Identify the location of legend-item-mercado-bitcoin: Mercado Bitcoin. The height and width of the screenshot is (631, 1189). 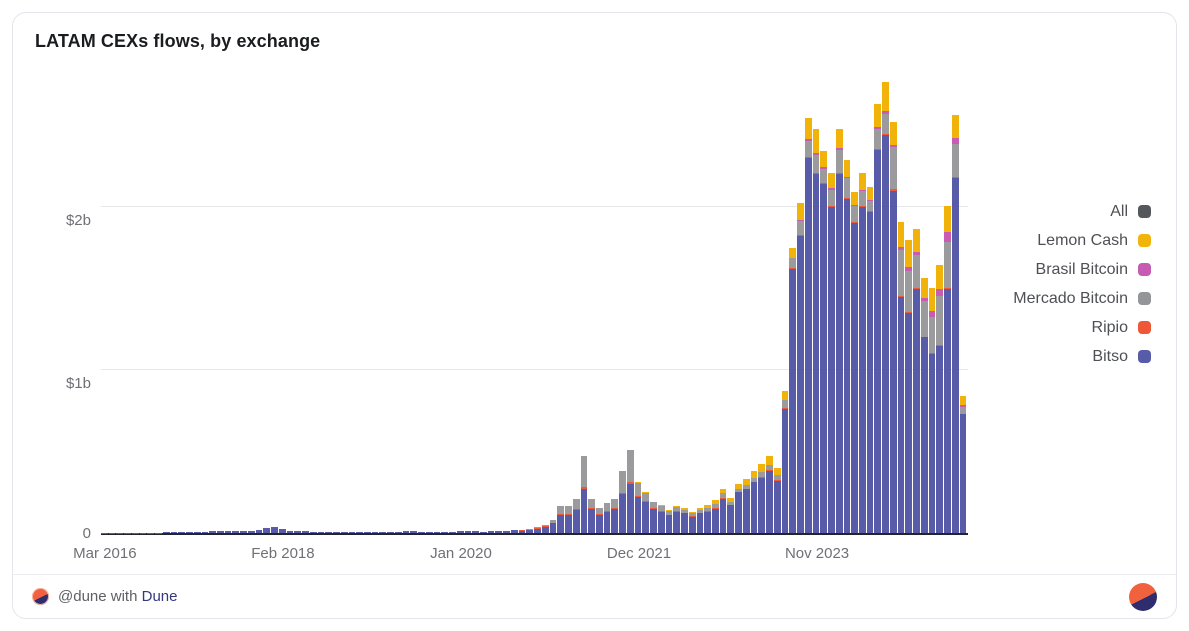
(1082, 298).